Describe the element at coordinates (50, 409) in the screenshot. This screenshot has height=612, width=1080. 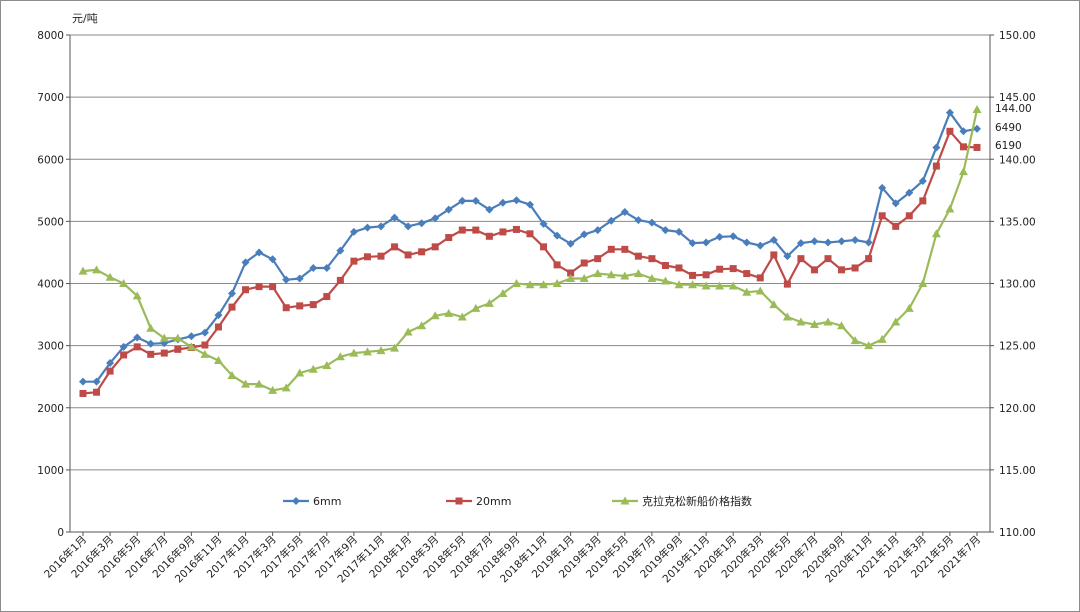
I see `y-tick-label: 2000` at that location.